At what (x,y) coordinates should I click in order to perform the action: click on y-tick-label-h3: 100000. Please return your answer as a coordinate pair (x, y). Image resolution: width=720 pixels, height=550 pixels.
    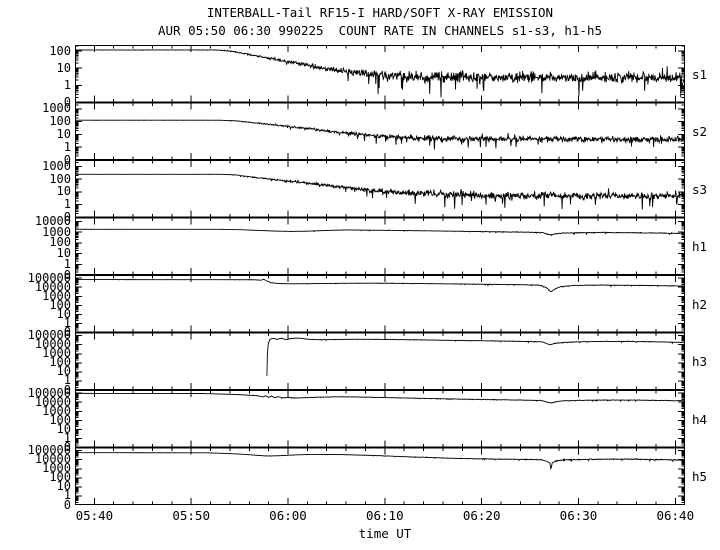
    Looking at the image, I should click on (49, 335).